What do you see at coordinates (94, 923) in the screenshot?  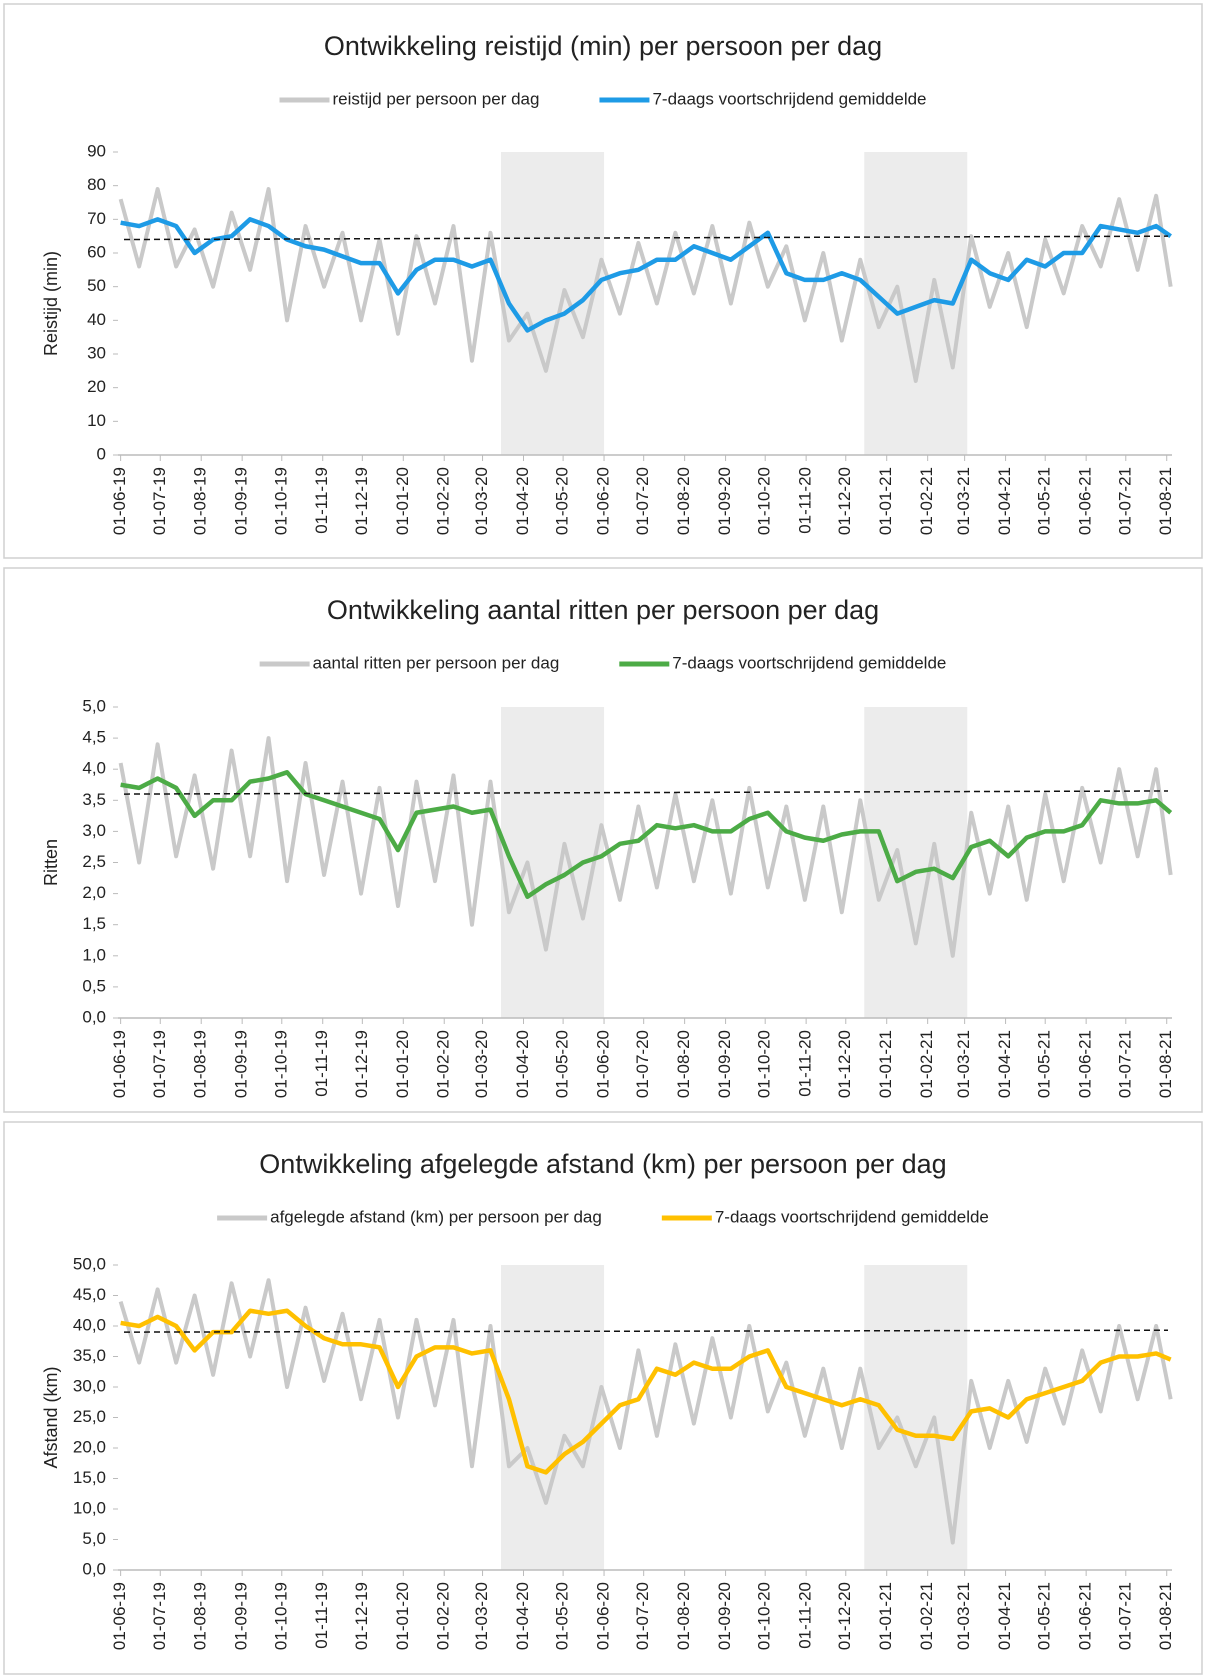 I see `y-tick-label: 1,5` at bounding box center [94, 923].